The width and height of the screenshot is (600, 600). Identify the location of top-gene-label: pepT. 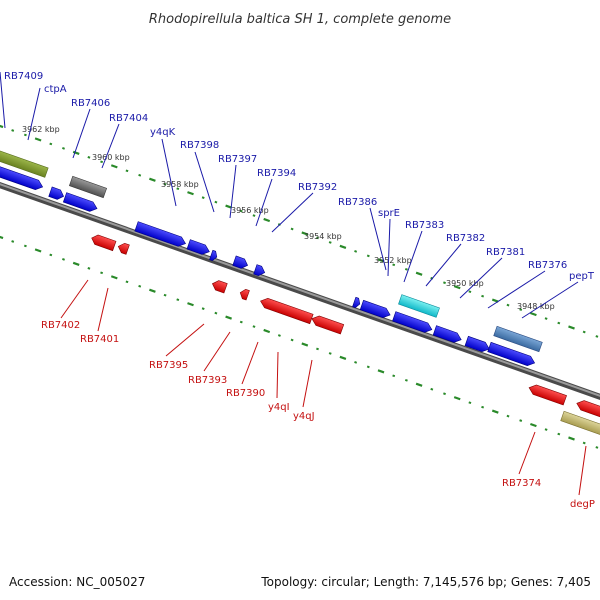
(582, 276).